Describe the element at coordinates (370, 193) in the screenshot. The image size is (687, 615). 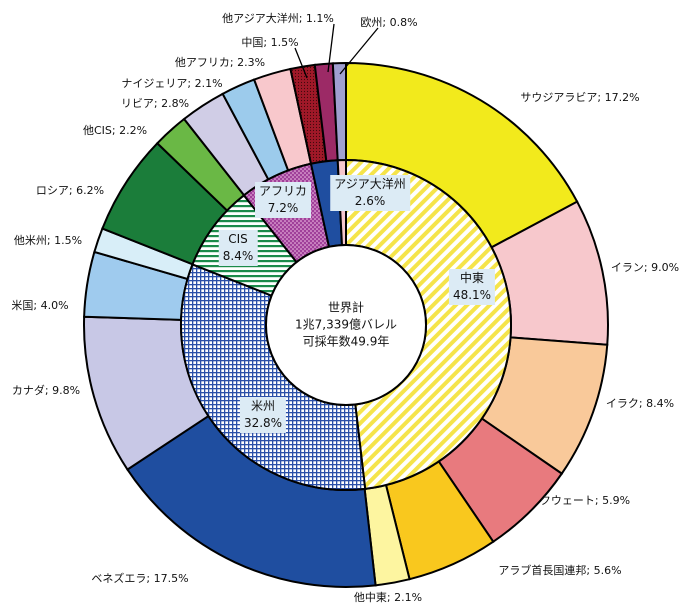
I see `inner-label-4: アジア大洋州 2.6%` at that location.